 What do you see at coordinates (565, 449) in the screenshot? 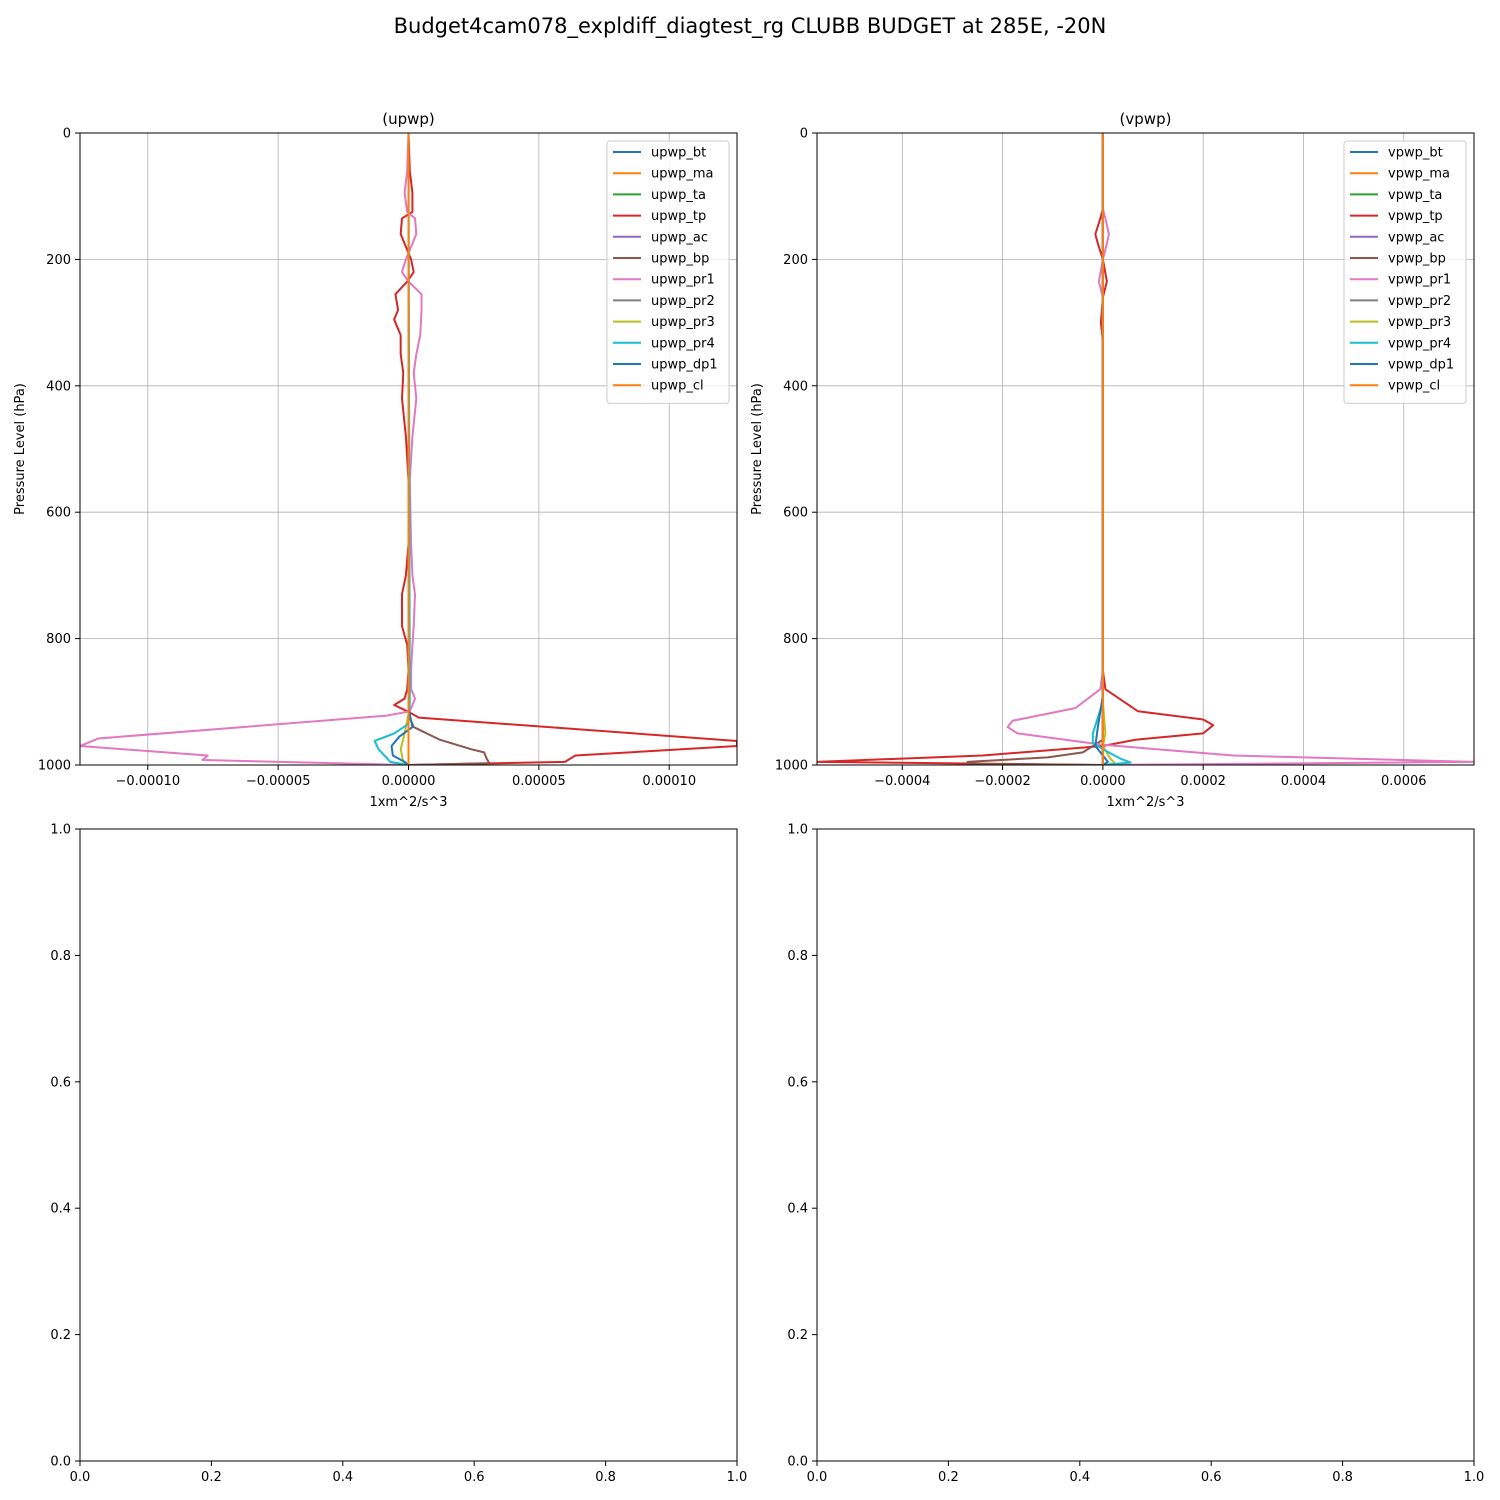
I see `series-line-upwp_tp` at bounding box center [565, 449].